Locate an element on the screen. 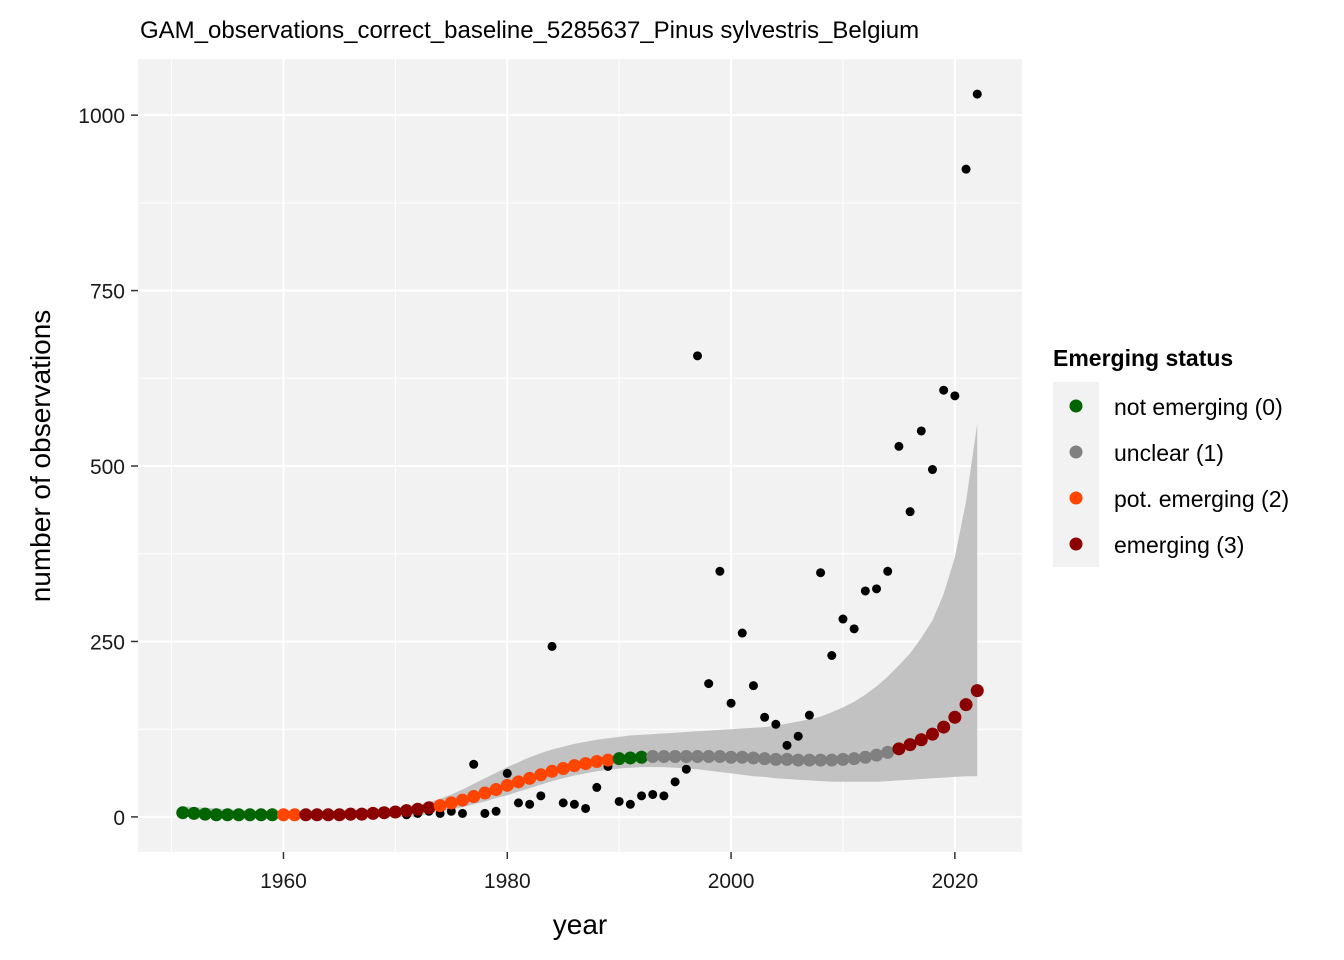  y-tick-label: 1000 is located at coordinates (101, 116).